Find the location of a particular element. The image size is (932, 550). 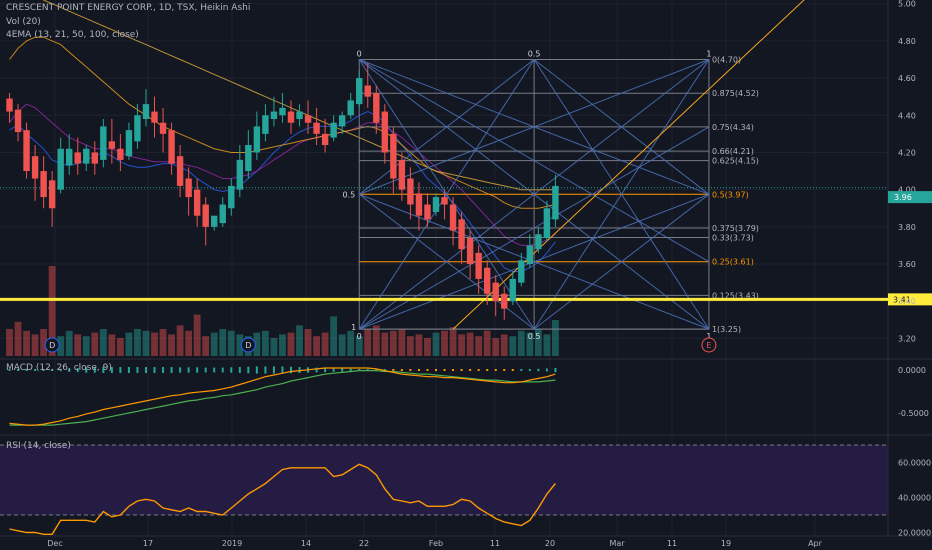

x-tick-label: 19 is located at coordinates (726, 543).